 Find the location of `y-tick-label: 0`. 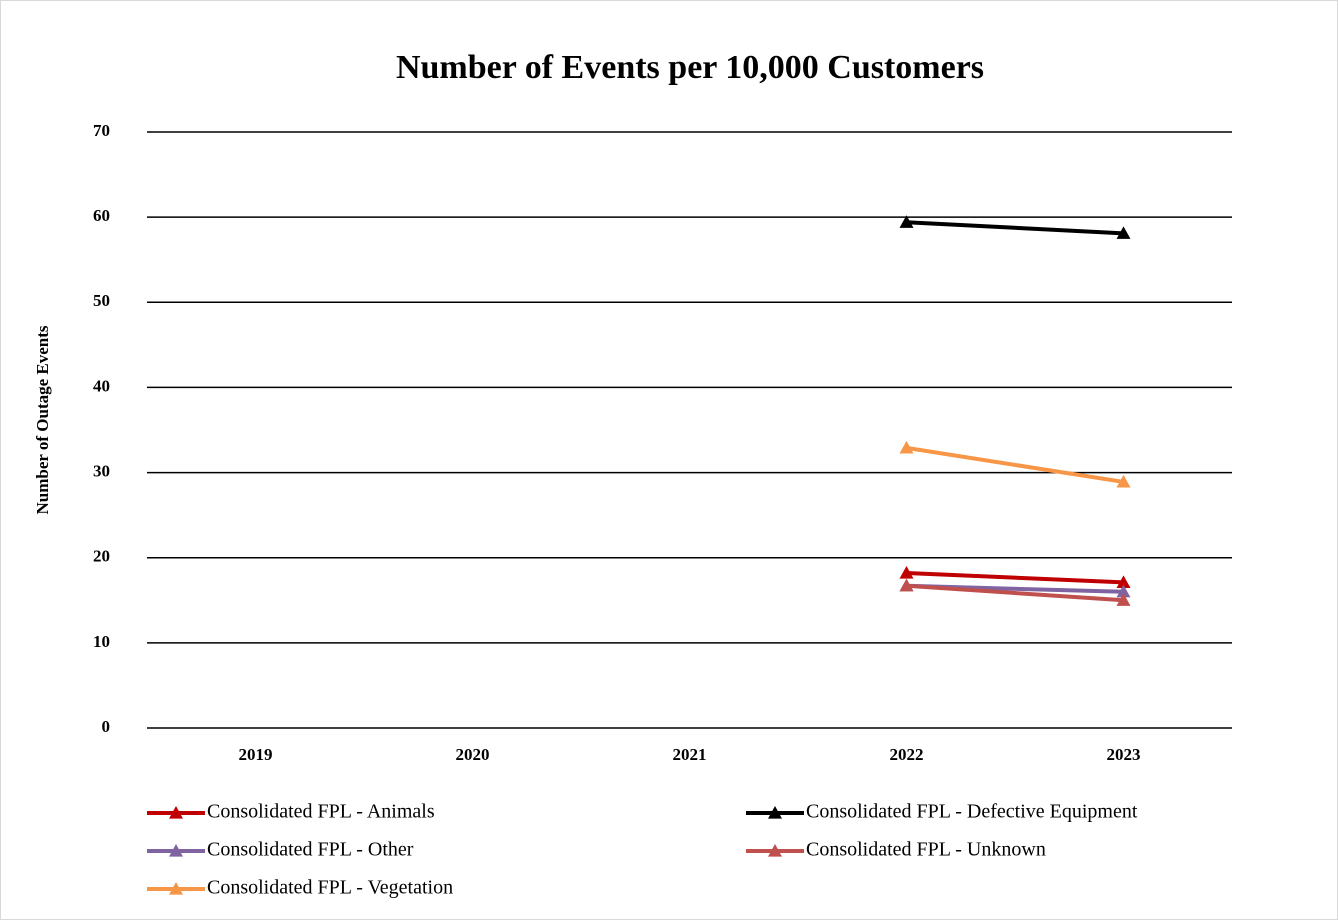

y-tick-label: 0 is located at coordinates (106, 726).